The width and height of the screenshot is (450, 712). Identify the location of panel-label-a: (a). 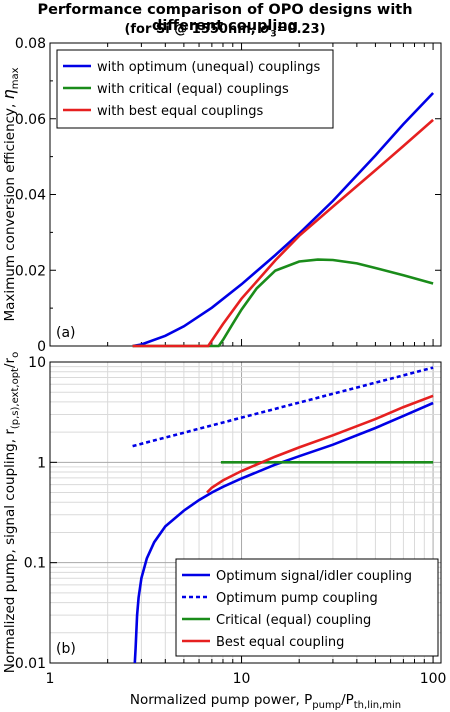
(66, 333).